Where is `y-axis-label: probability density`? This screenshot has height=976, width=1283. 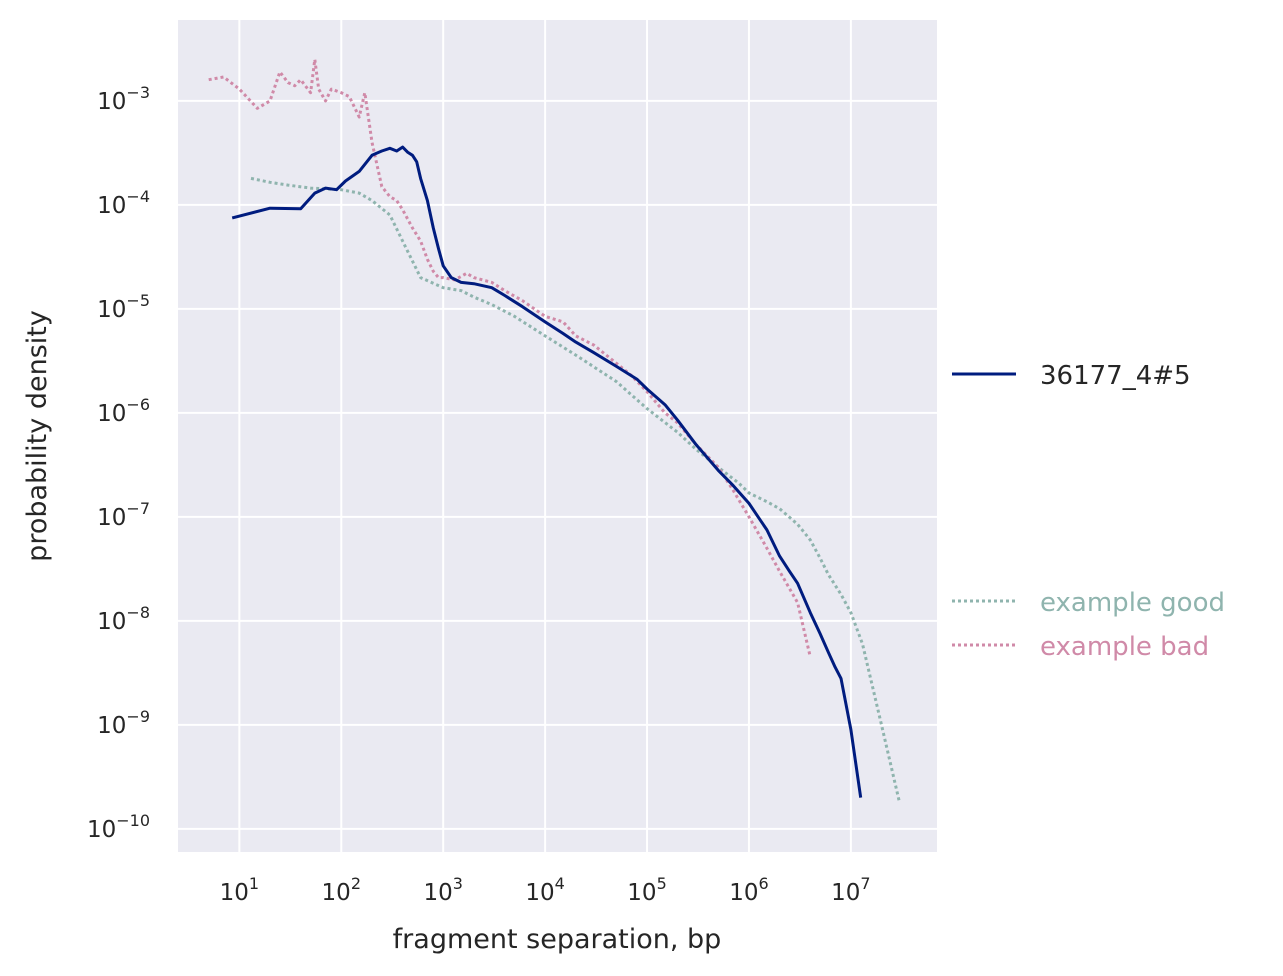 y-axis-label: probability density is located at coordinates (37, 436).